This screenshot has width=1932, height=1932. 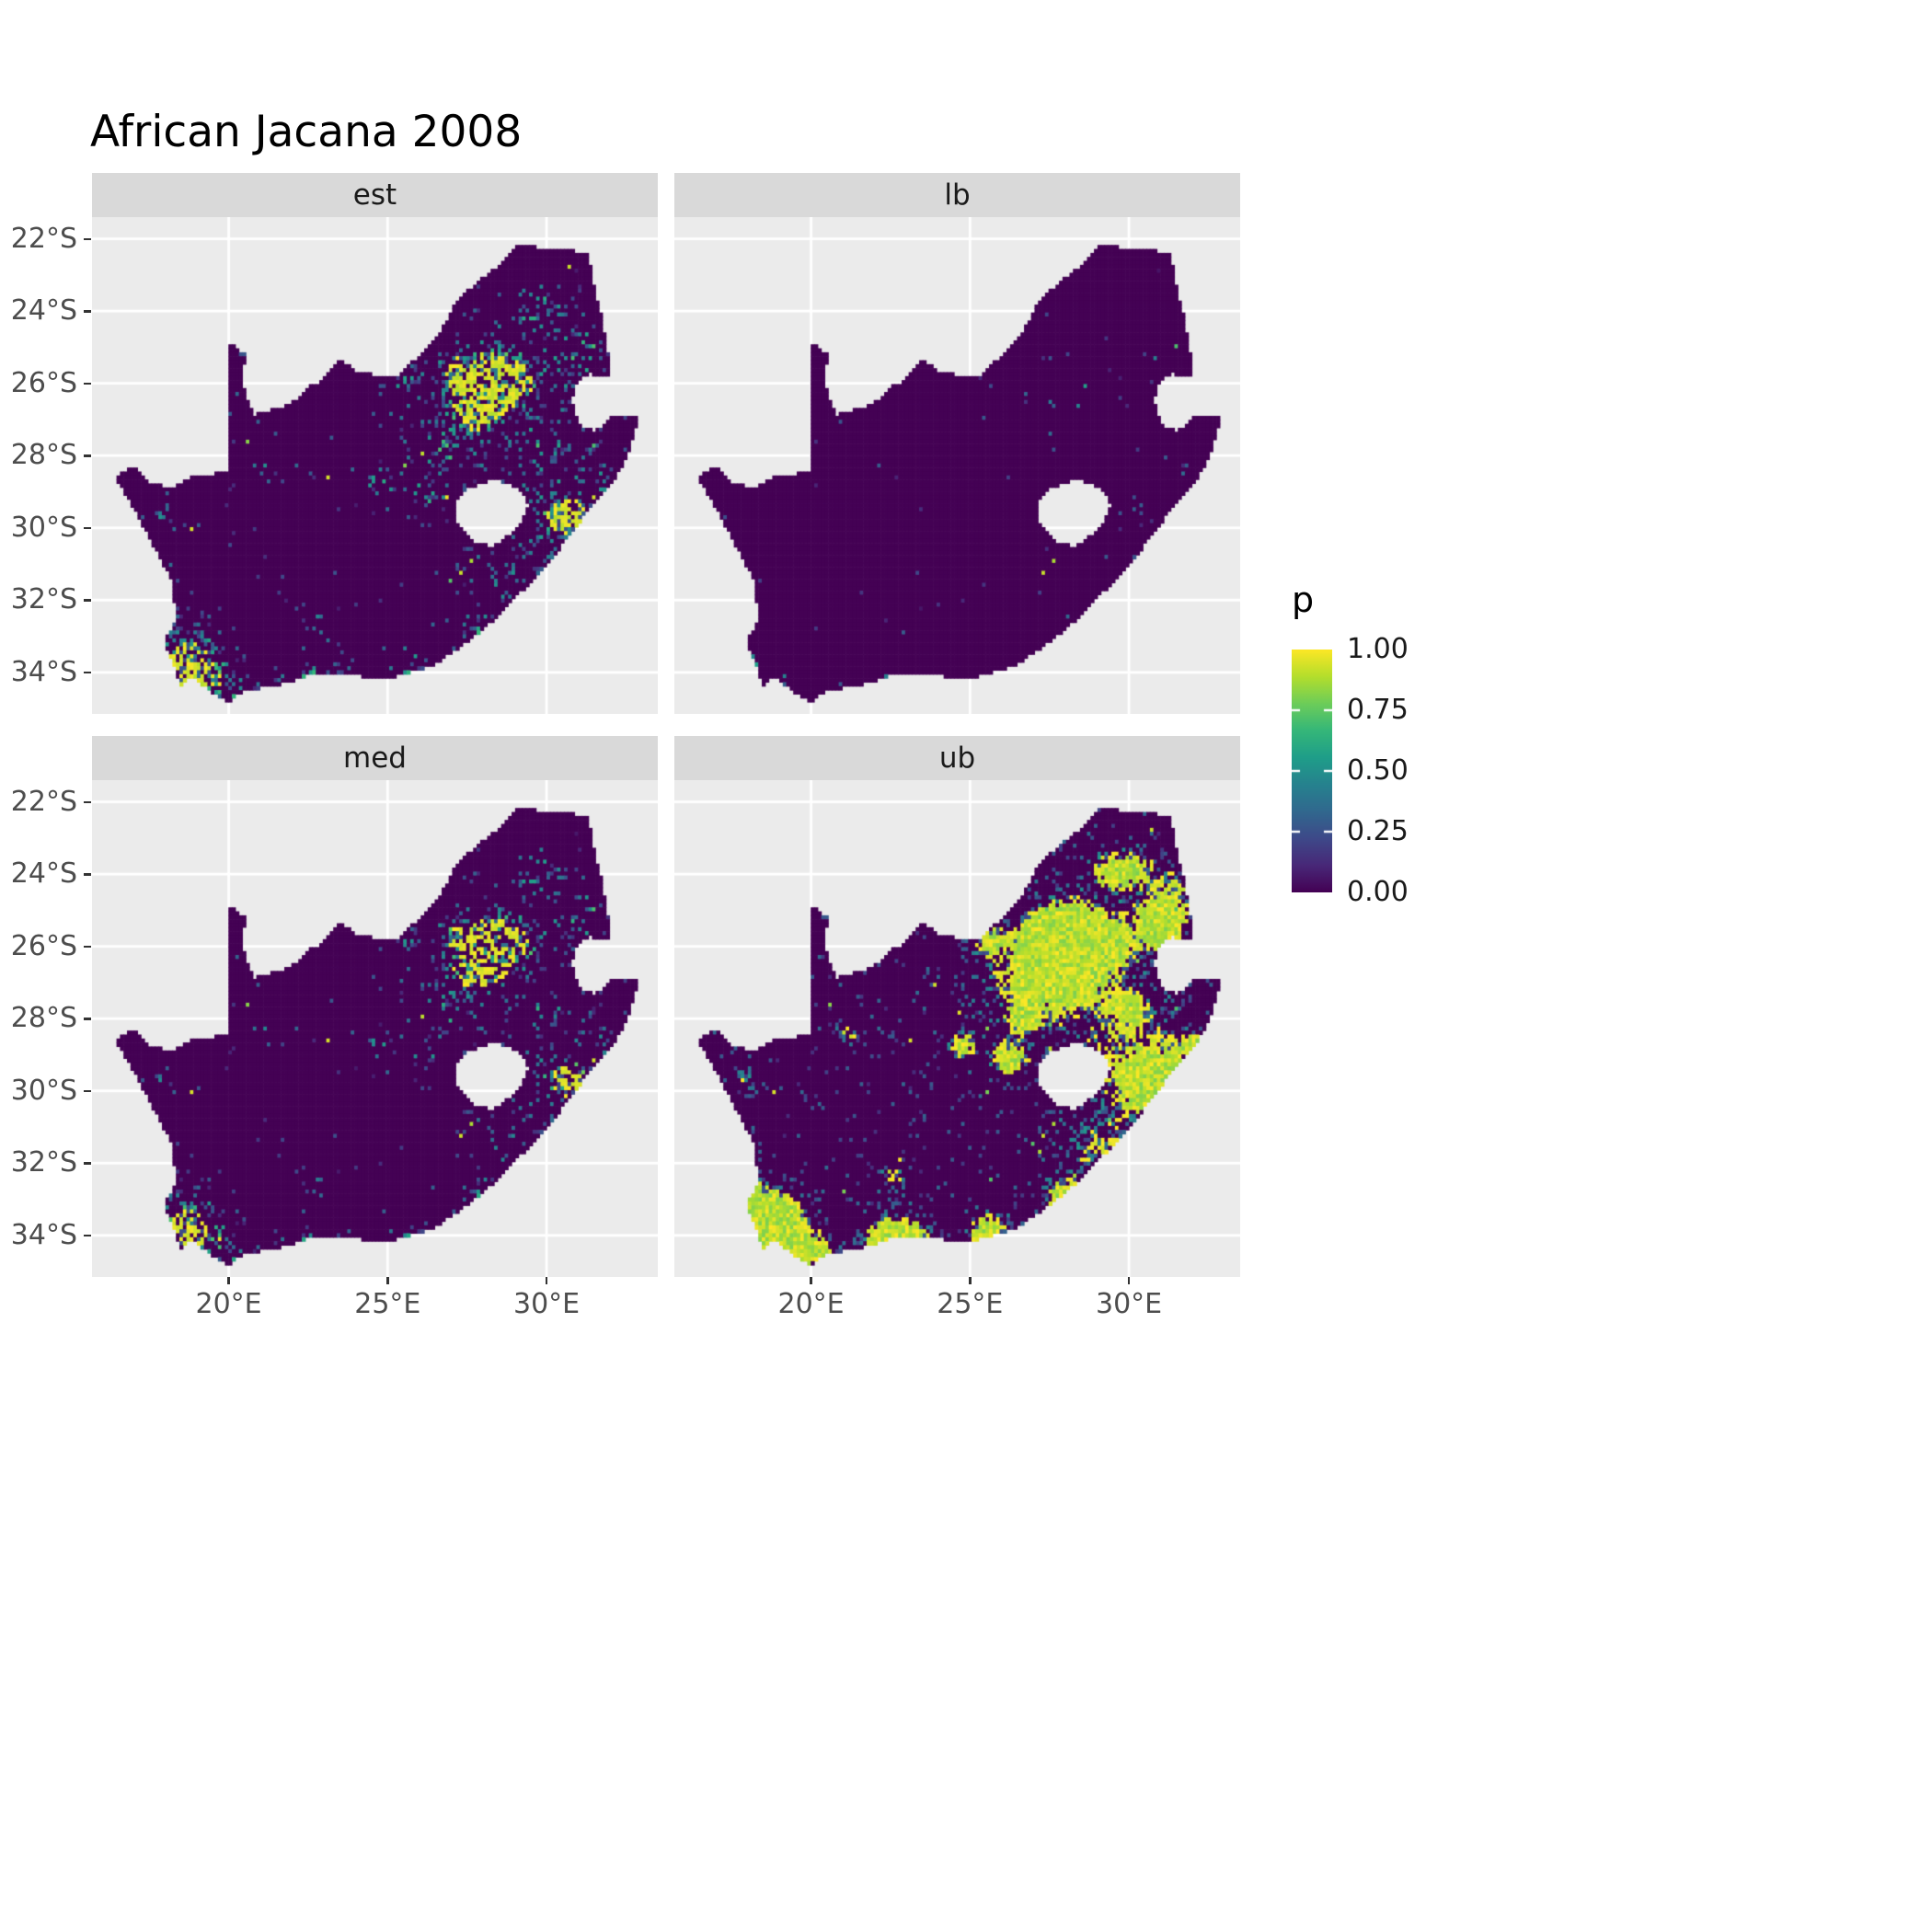 I want to click on legend-tick-label: 1.00, so click(x=1378, y=649).